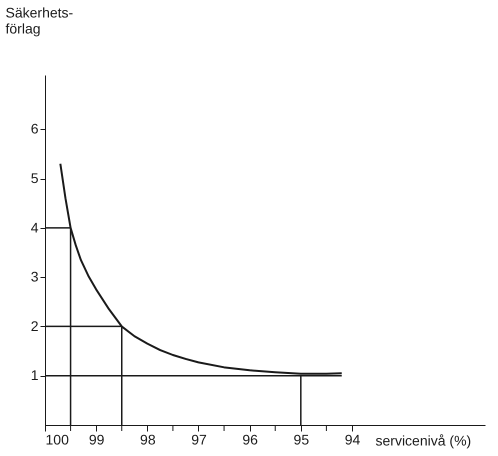  I want to click on x-tick-label: 100, so click(58, 440).